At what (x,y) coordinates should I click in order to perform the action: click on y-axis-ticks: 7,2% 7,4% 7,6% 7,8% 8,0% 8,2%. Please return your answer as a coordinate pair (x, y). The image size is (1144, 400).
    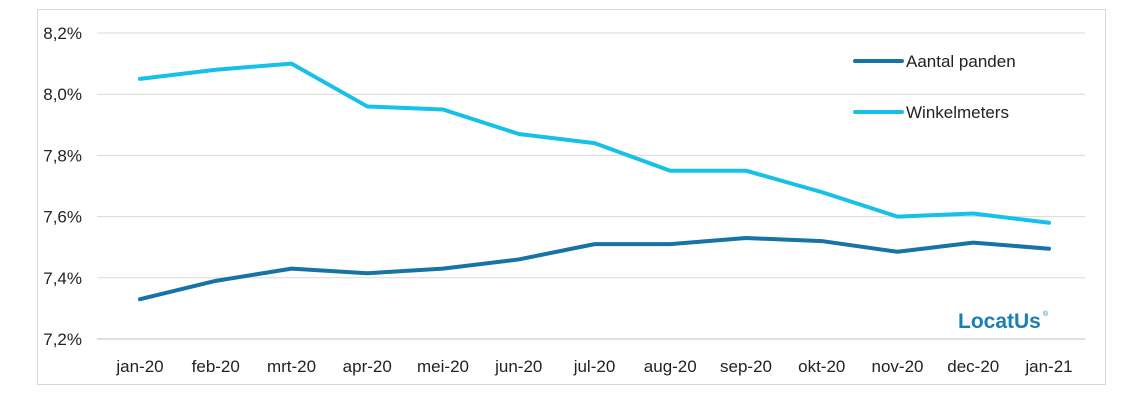
    Looking at the image, I should click on (62, 186).